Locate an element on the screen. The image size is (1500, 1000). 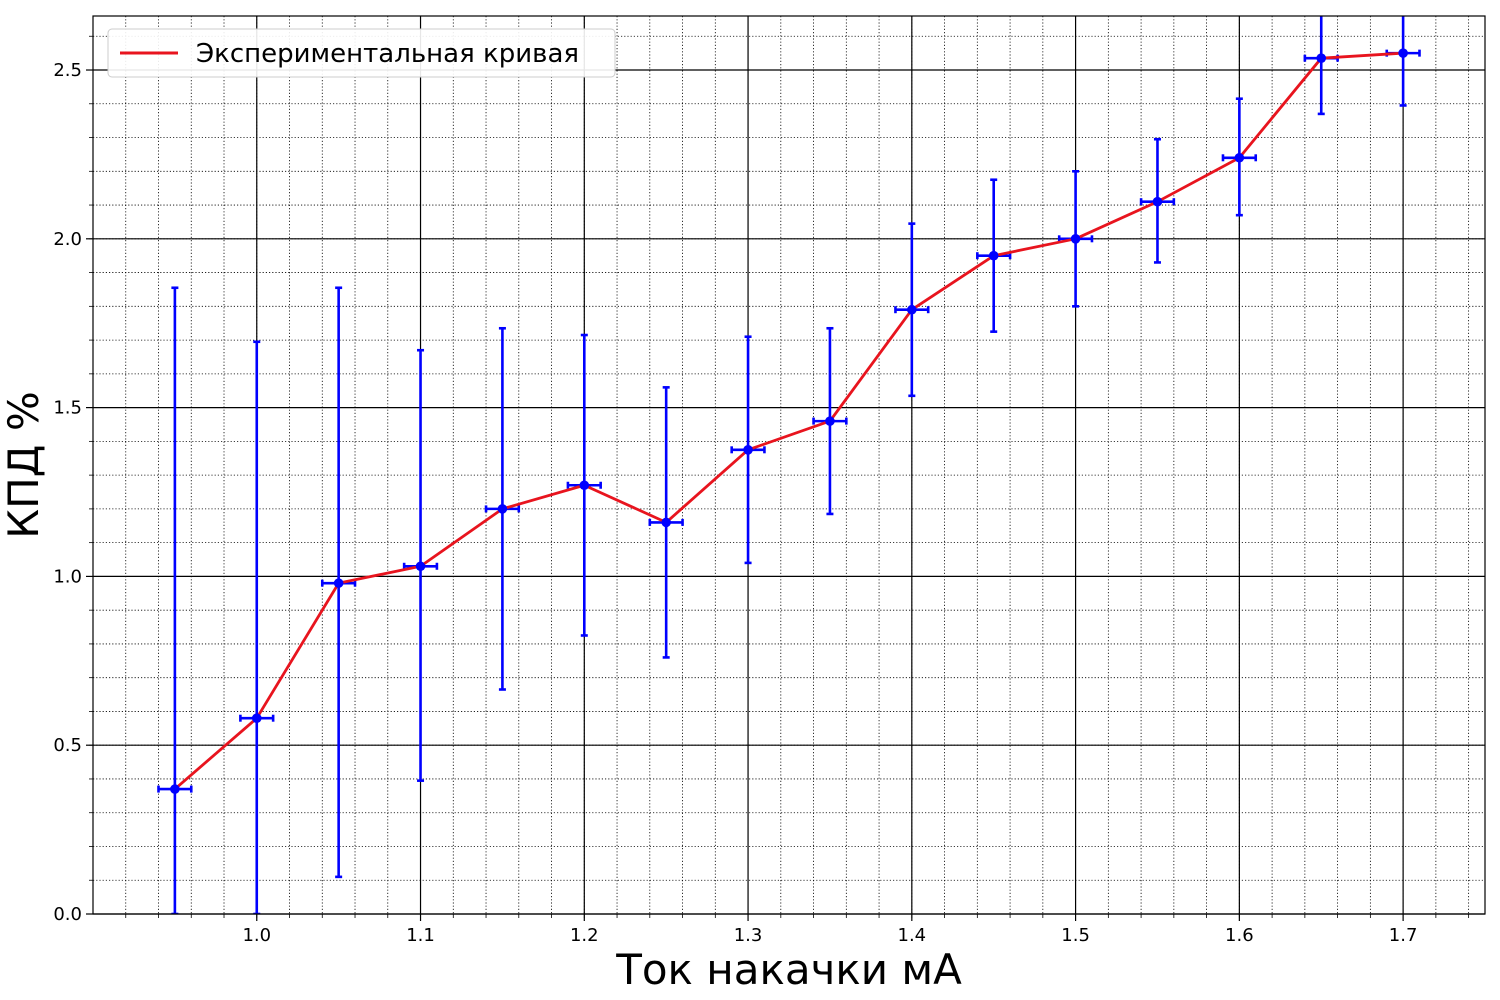
y-tick-label: 1.0 is located at coordinates (67, 576).